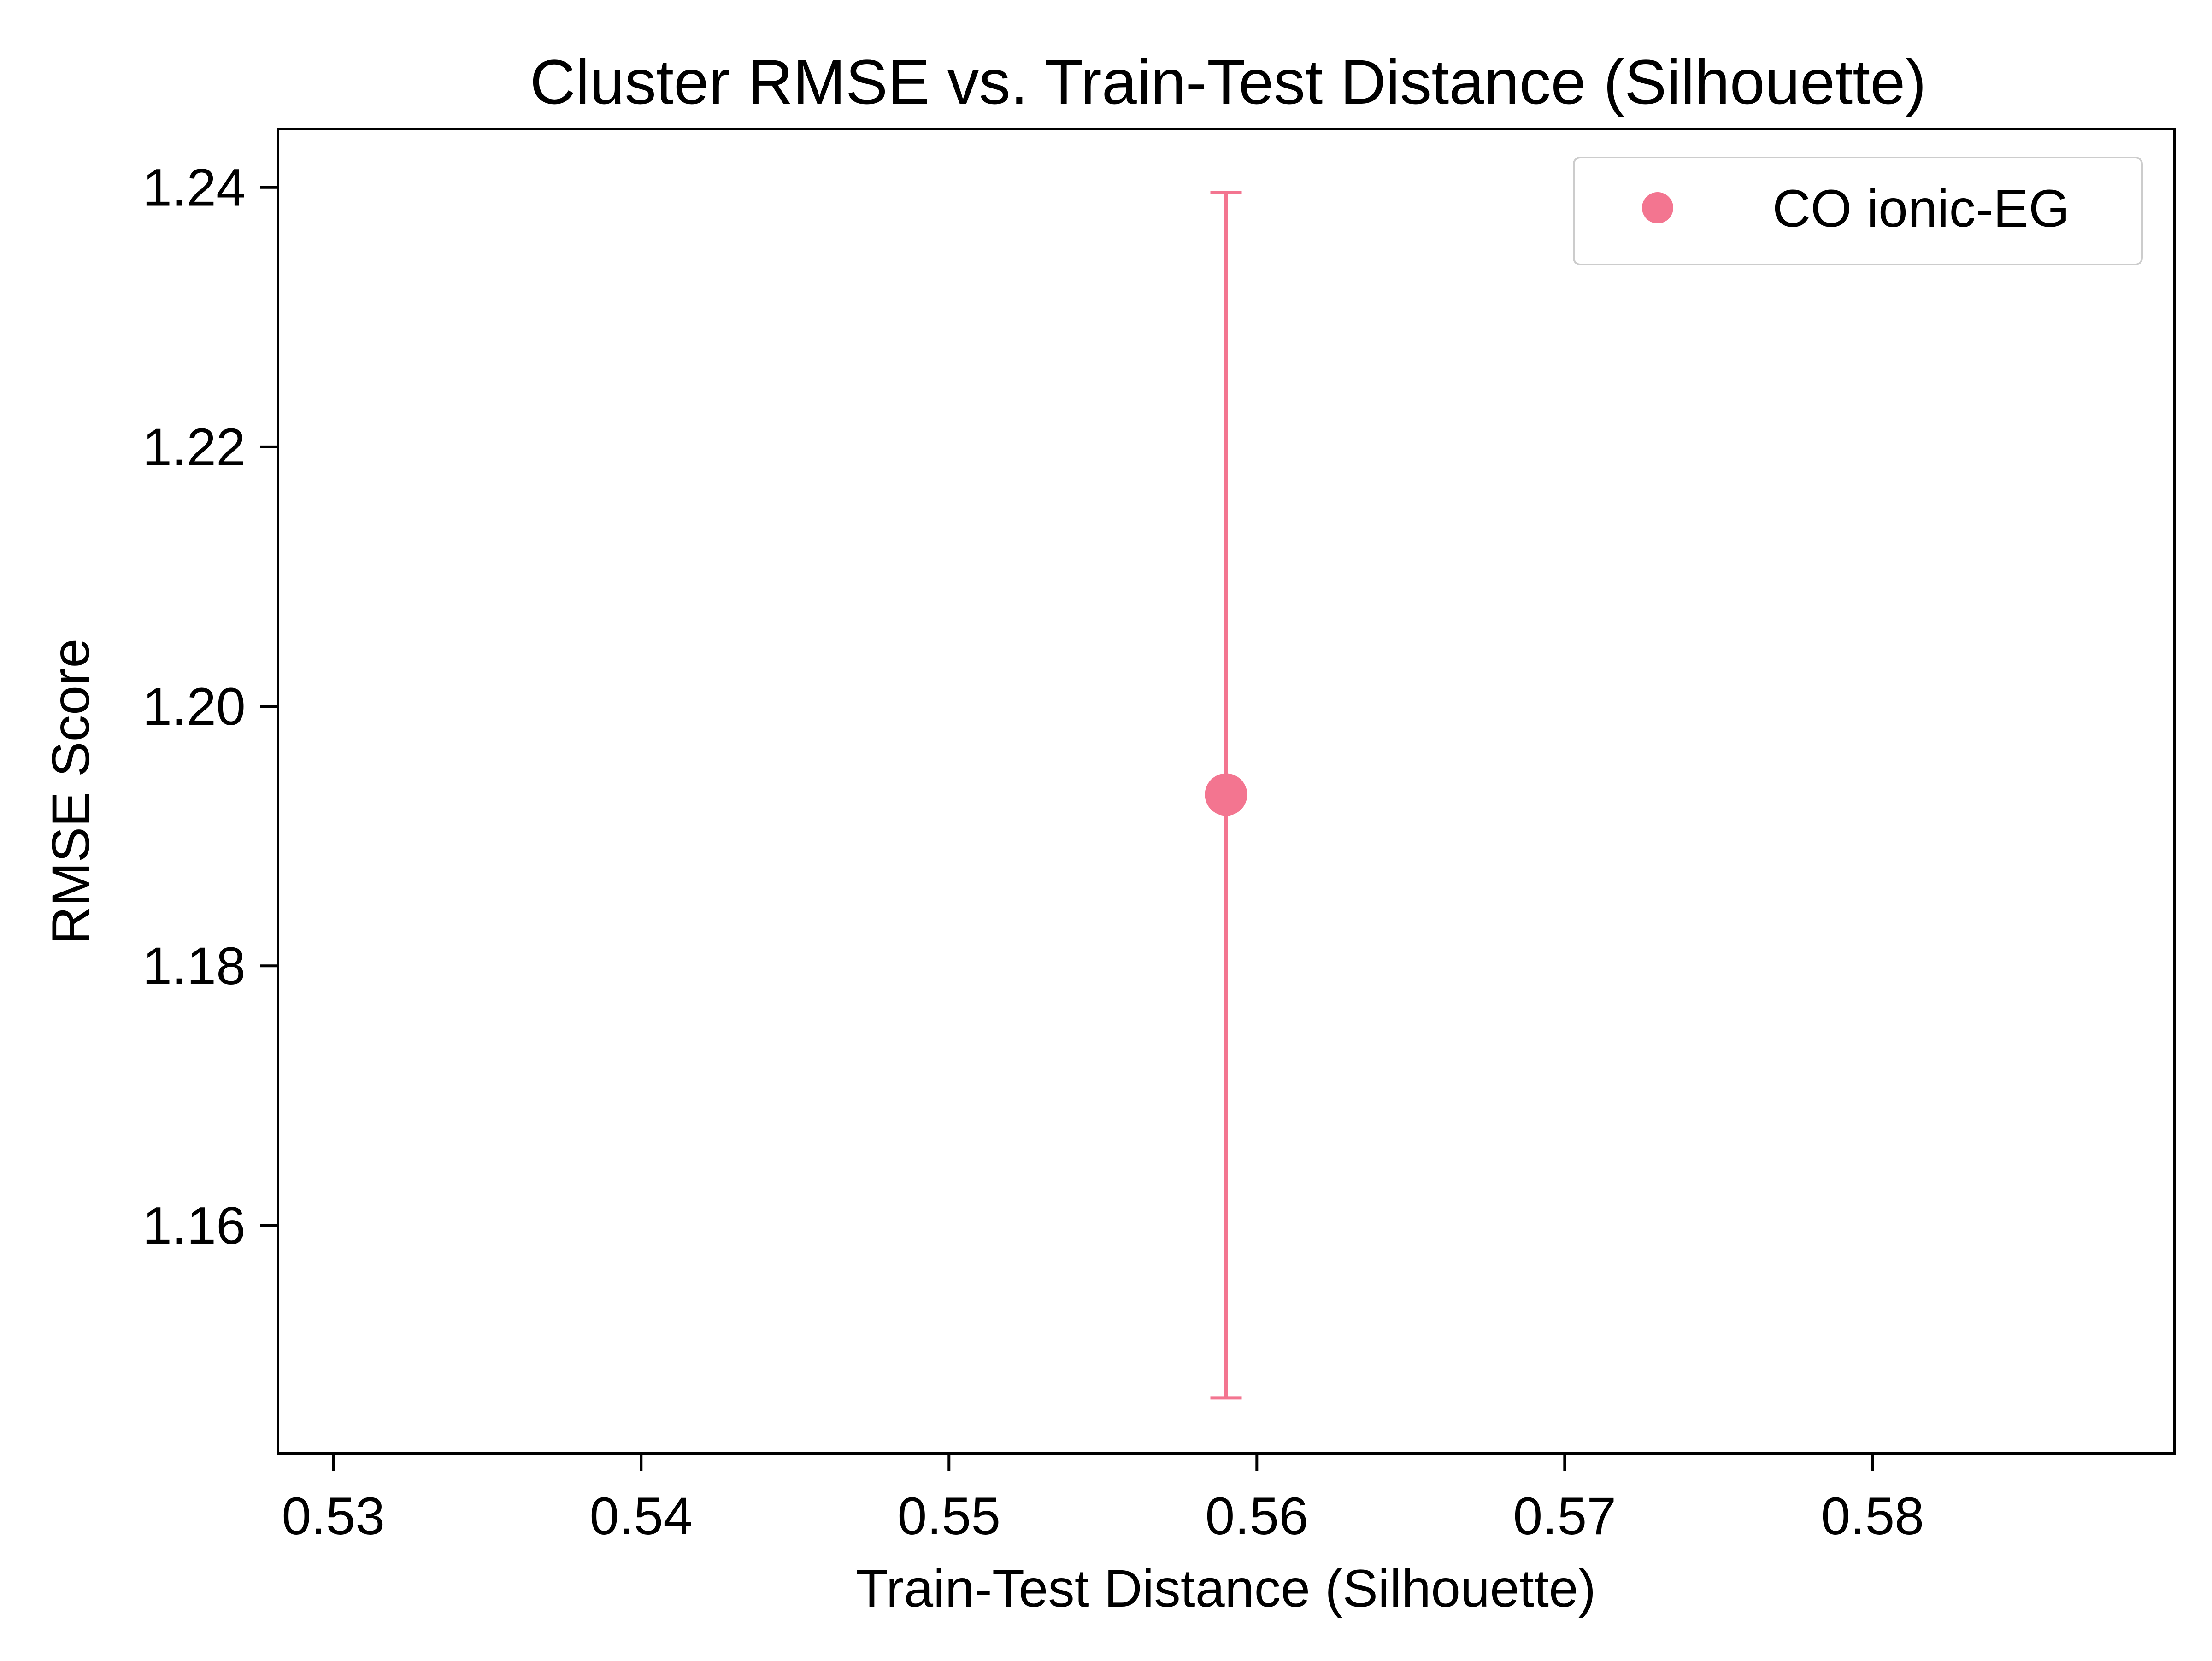 The width and height of the screenshot is (2212, 1661). Describe the element at coordinates (194, 966) in the screenshot. I see `y-tick-label: 1.18` at that location.